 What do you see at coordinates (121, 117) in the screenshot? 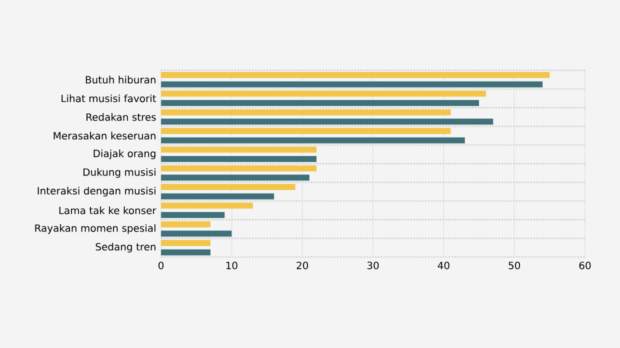
I see `y-tick-label: Redakan stres` at bounding box center [121, 117].